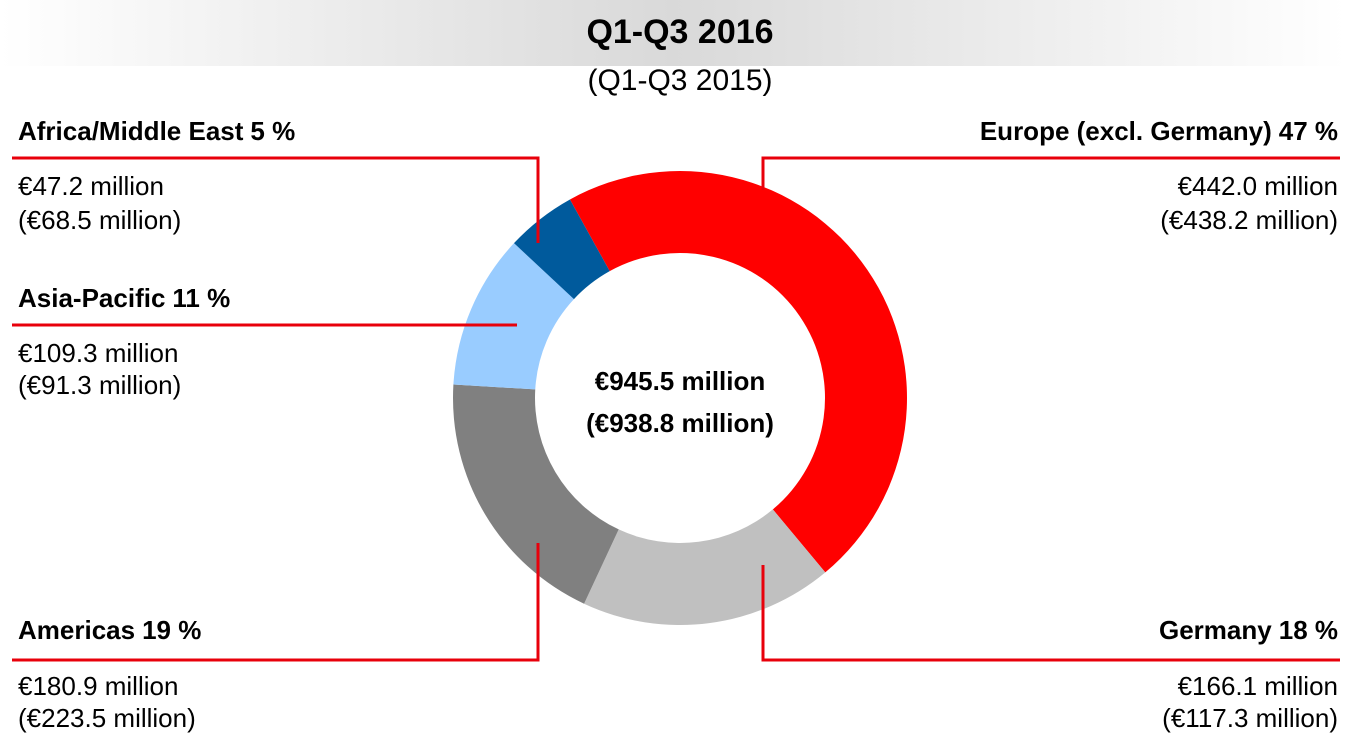 Image resolution: width=1346 pixels, height=740 pixels. What do you see at coordinates (98, 686) in the screenshot?
I see `amount-label: €180.9 million` at bounding box center [98, 686].